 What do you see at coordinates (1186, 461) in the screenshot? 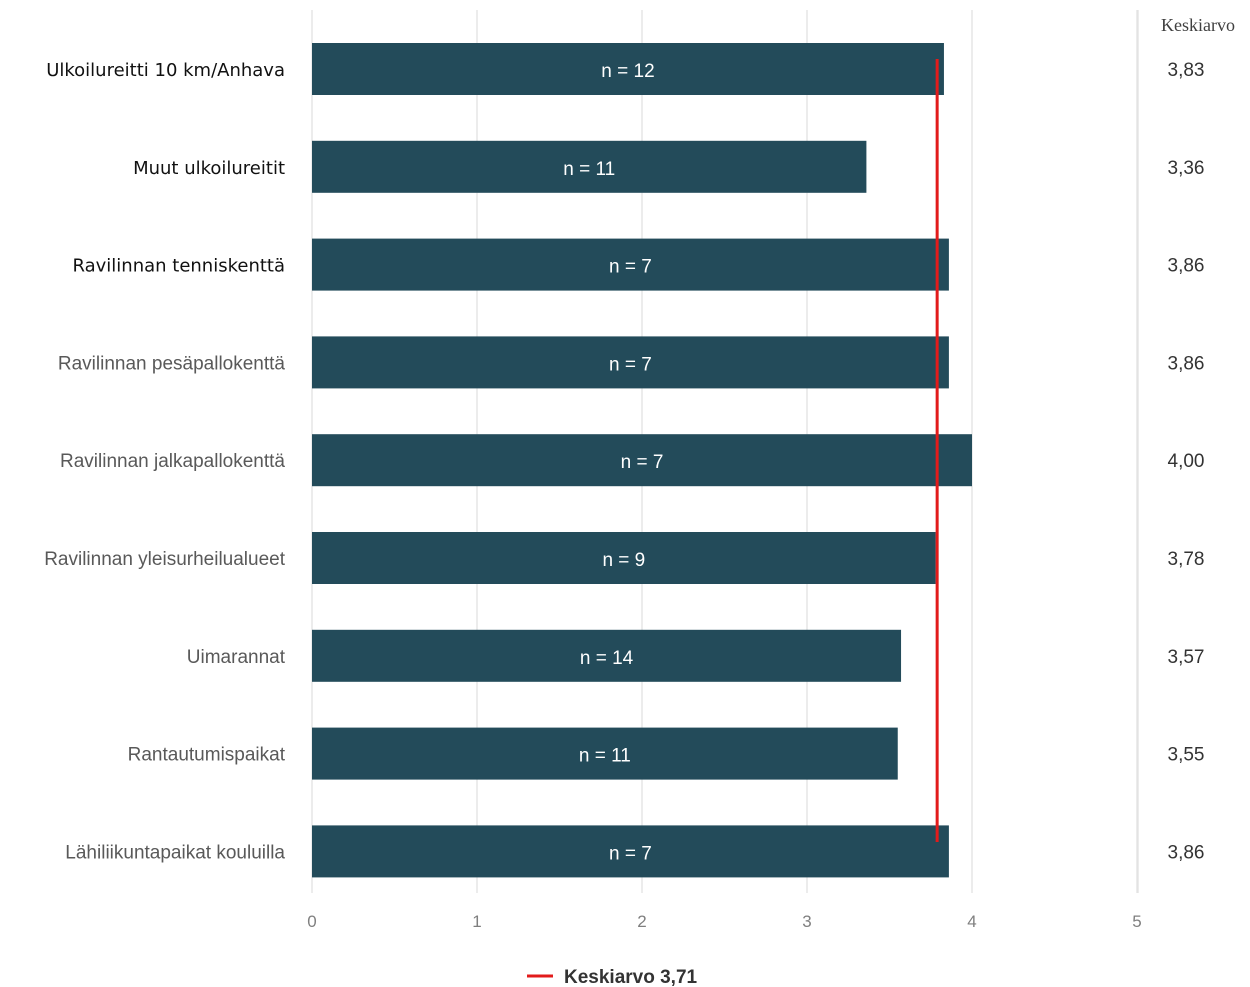
I see `mean-value-label: 4,00` at bounding box center [1186, 461].